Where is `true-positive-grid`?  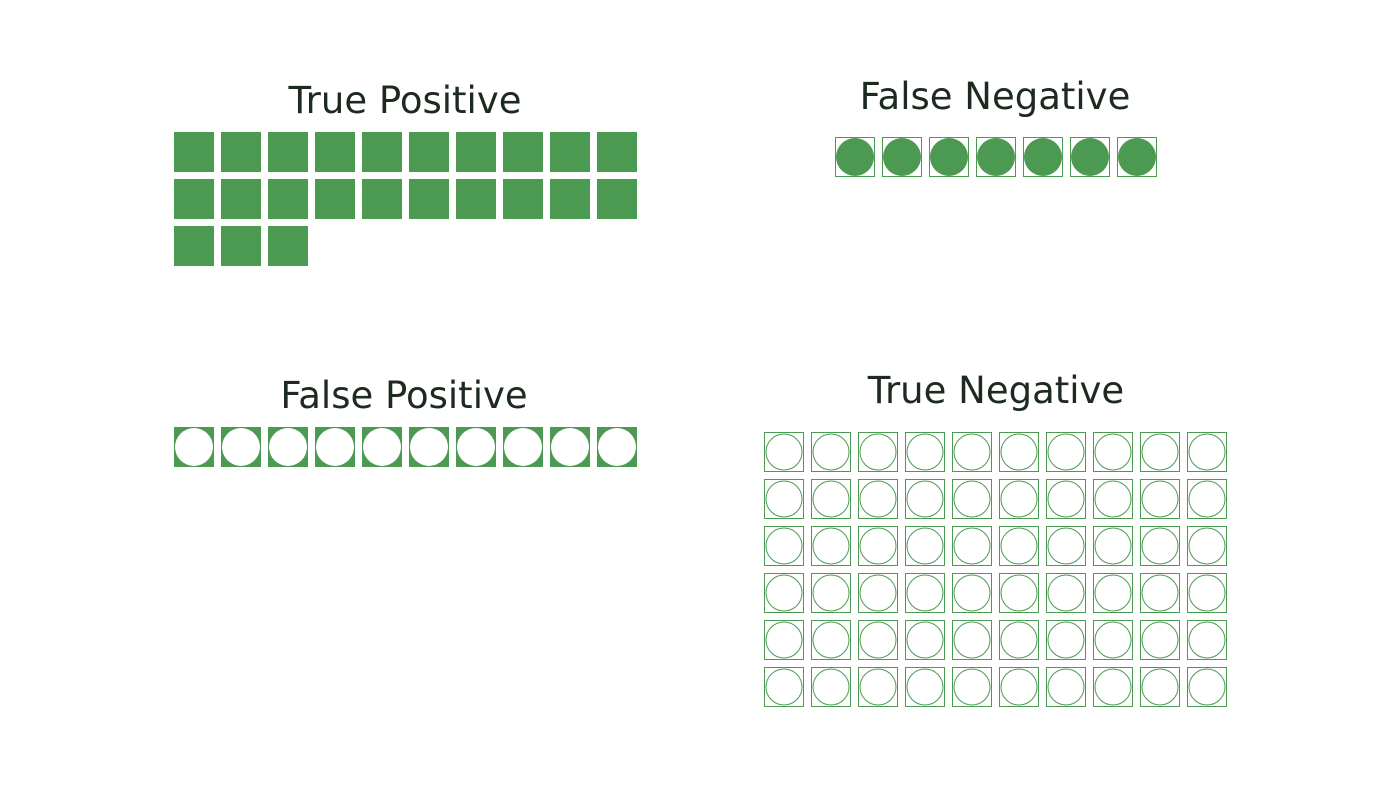
true-positive-grid is located at coordinates (405, 199).